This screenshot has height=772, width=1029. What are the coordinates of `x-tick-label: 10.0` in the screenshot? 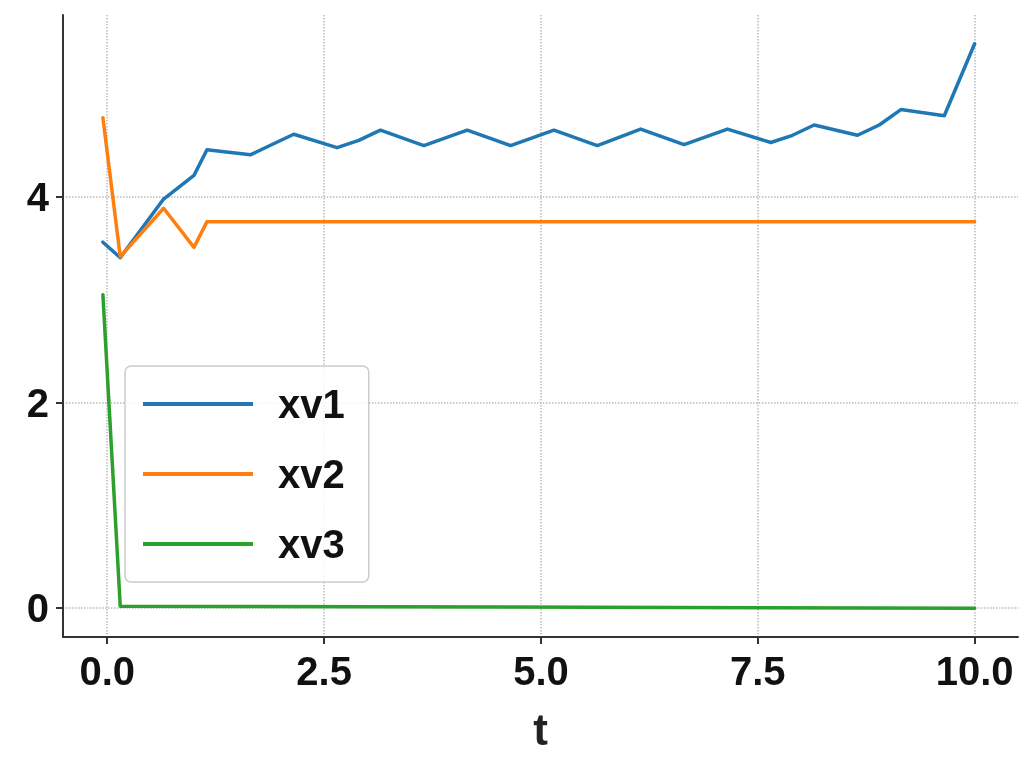 It's located at (974, 671).